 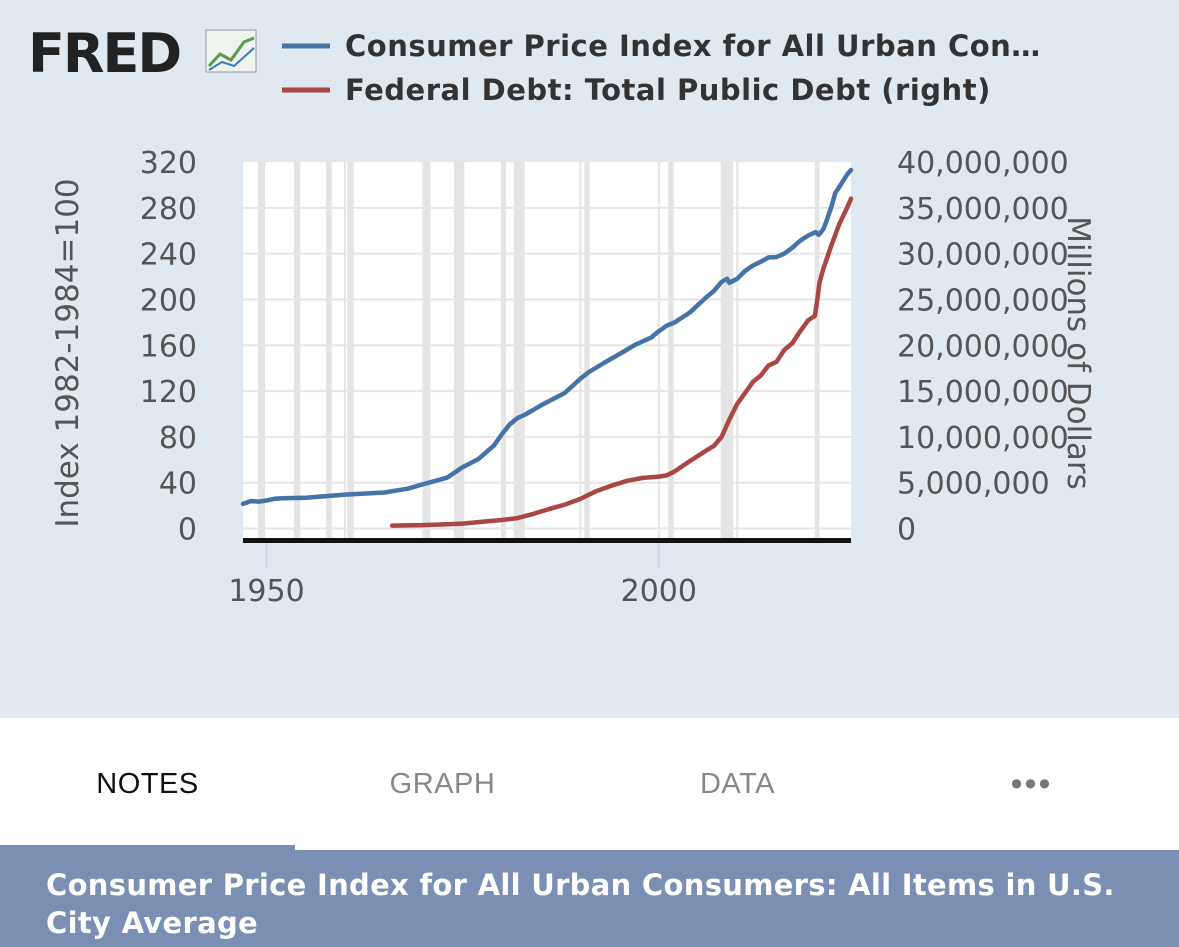 What do you see at coordinates (983, 438) in the screenshot?
I see `right-tick-label: 10,000,000` at bounding box center [983, 438].